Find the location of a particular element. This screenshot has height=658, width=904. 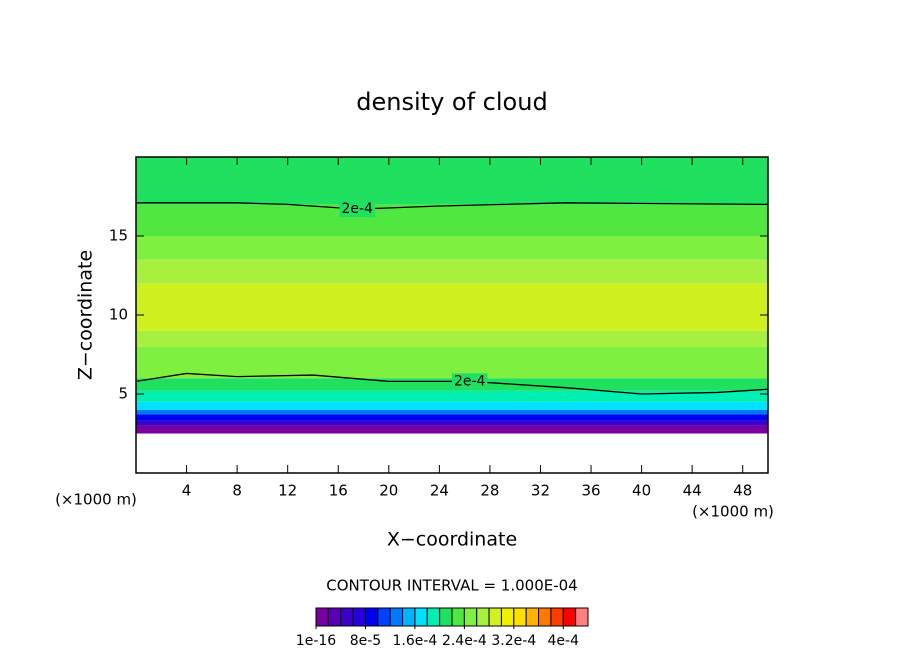

colorbar-label: 1e-16 is located at coordinates (316, 641).